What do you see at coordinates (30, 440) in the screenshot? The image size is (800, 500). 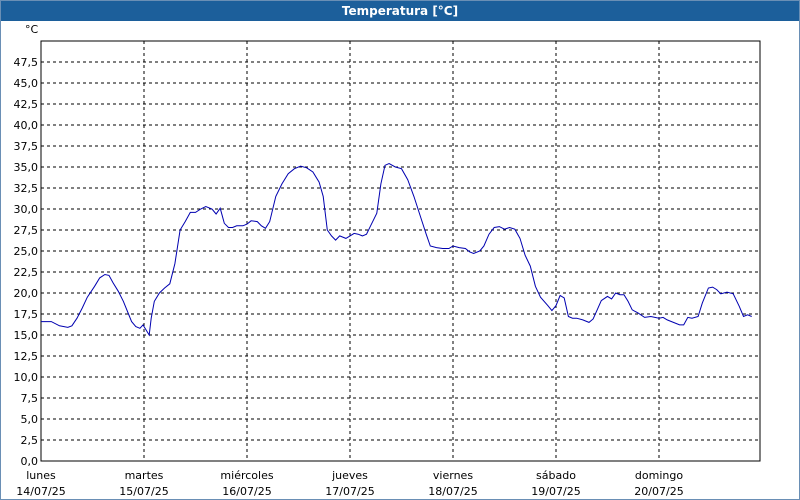 I see `y-tick-label: 2,5` at bounding box center [30, 440].